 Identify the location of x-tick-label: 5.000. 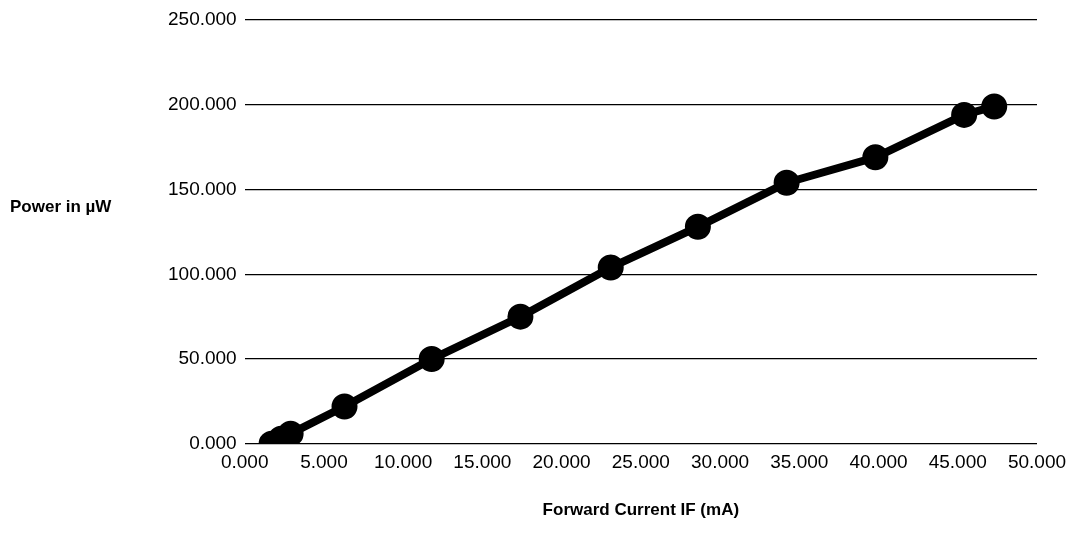
(324, 462).